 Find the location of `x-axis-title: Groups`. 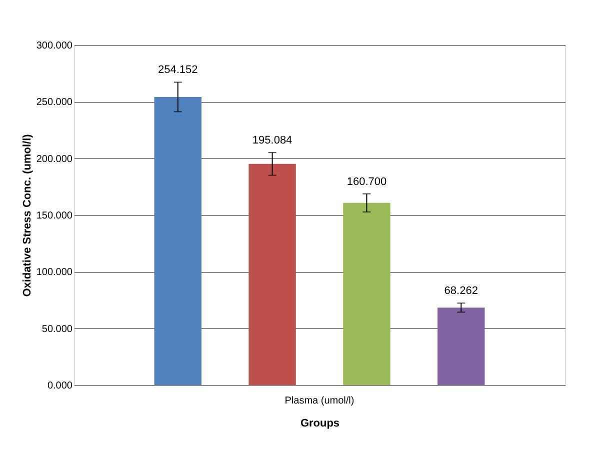

x-axis-title: Groups is located at coordinates (320, 424).